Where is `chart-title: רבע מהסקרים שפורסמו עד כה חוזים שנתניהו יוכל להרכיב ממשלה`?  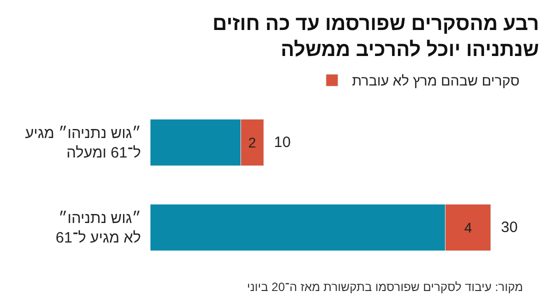
chart-title: רבע מהסקרים שפורסמו עד כה חוזים שנתניהו יוכל להרכיב ממשלה is located at coordinates (375, 37).